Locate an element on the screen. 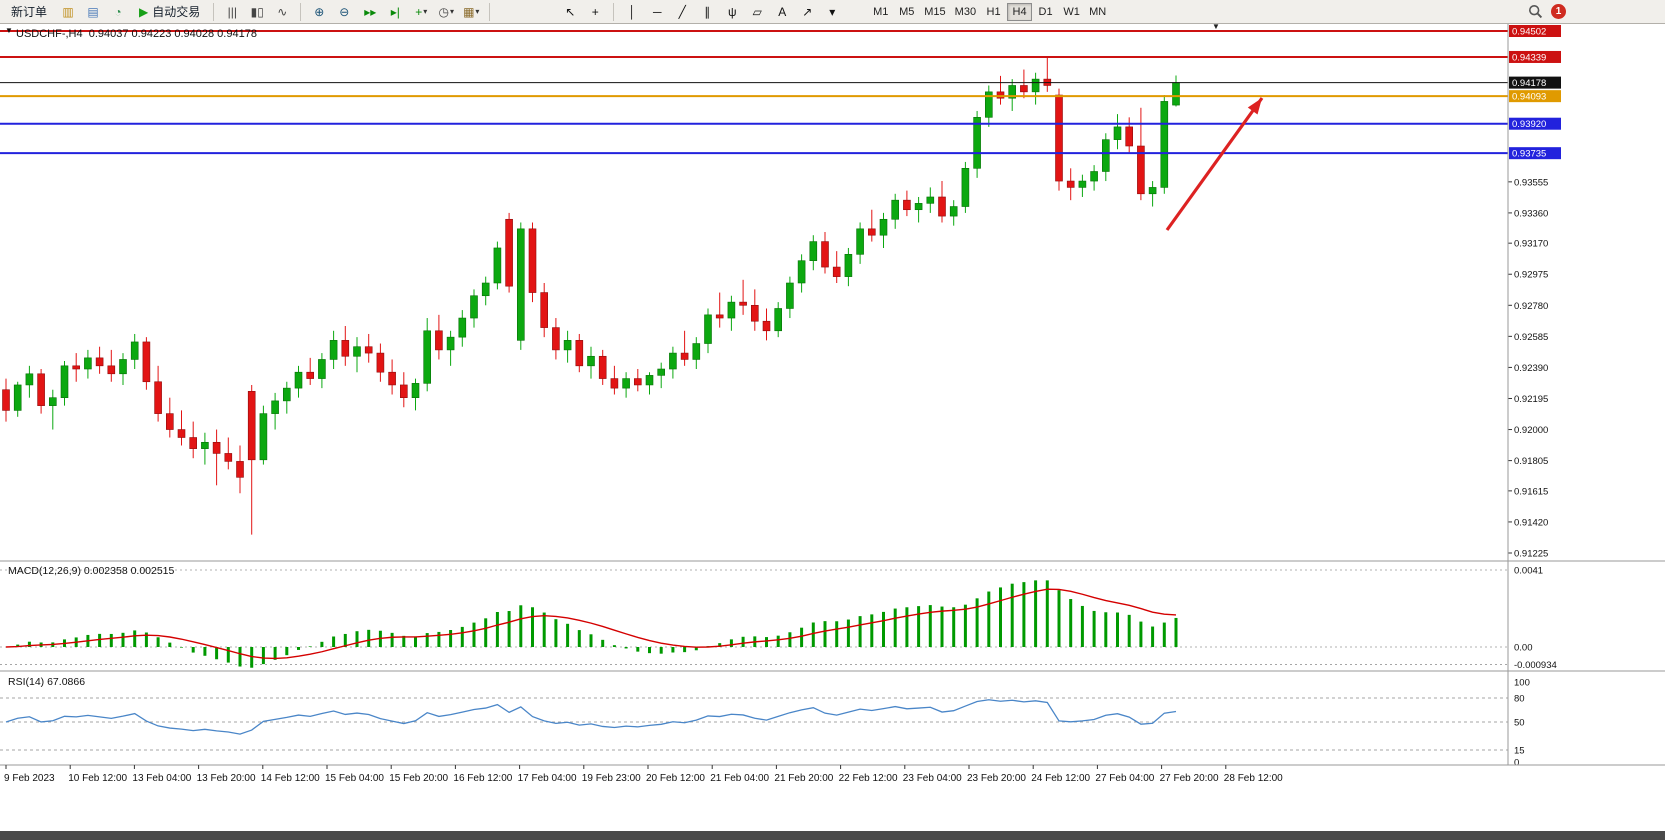  text-icon: A is located at coordinates (782, 12).